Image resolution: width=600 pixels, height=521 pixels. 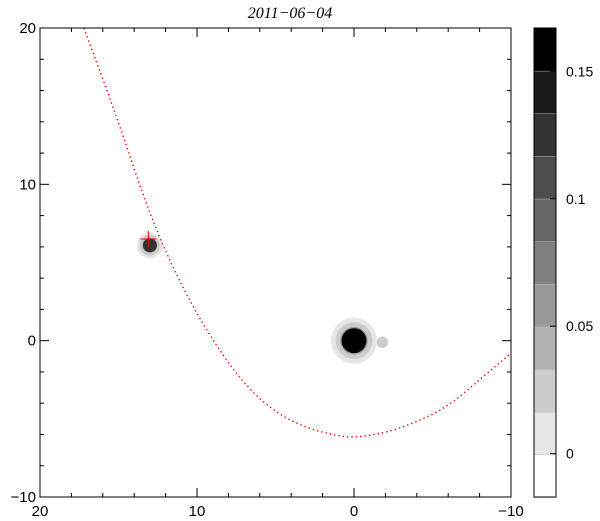 I want to click on sources-layer, so click(x=262, y=298).